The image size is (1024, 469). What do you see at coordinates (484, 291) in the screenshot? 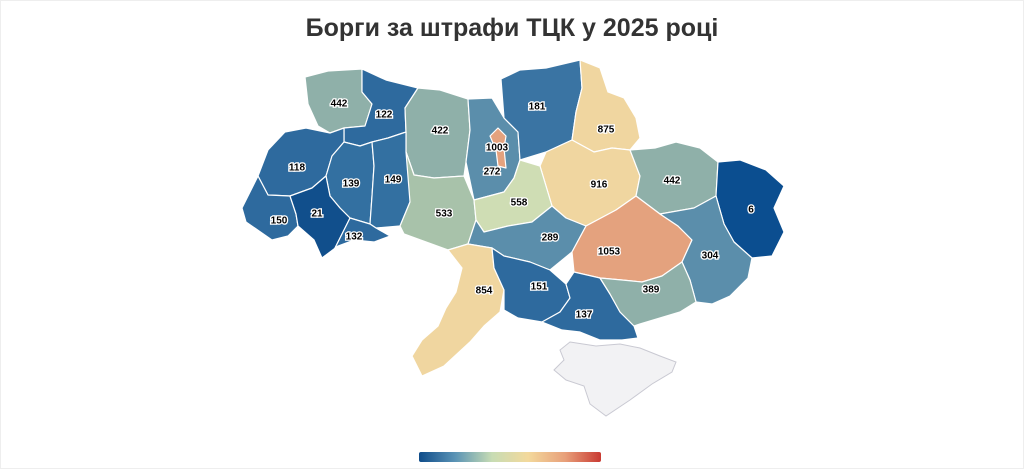
I see `region-value-label: 854` at bounding box center [484, 291].